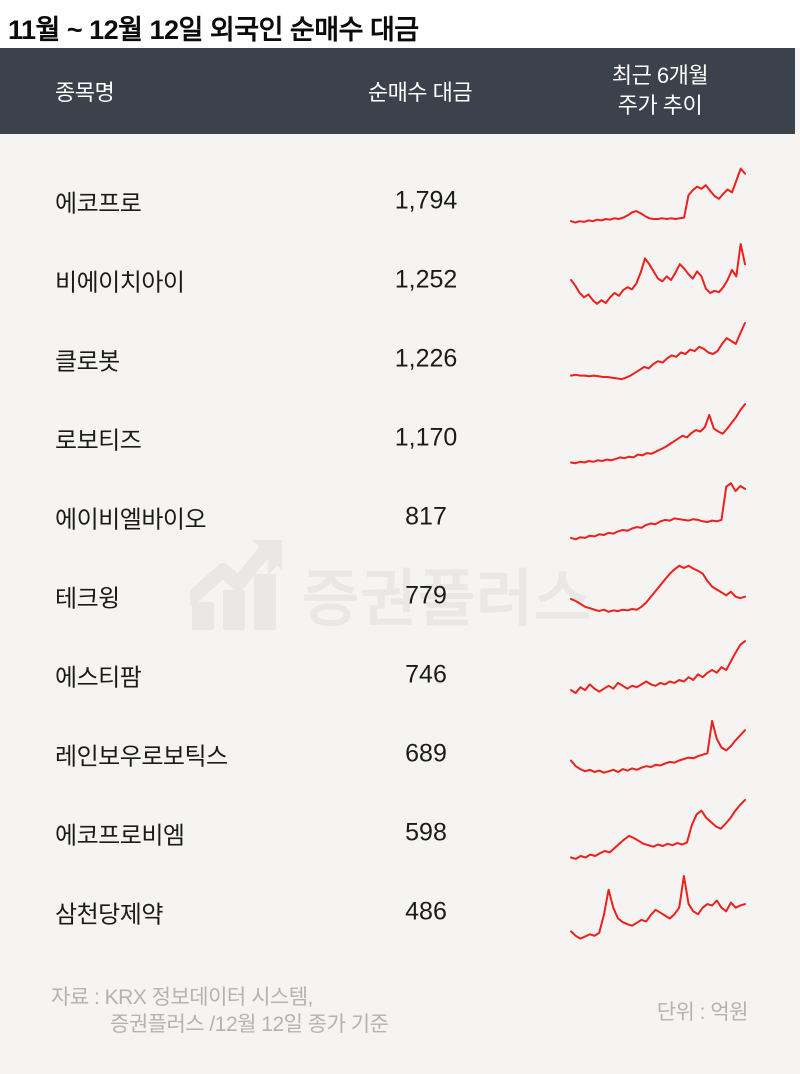  What do you see at coordinates (109, 914) in the screenshot?
I see `stock-name: 삼천당제약` at bounding box center [109, 914].